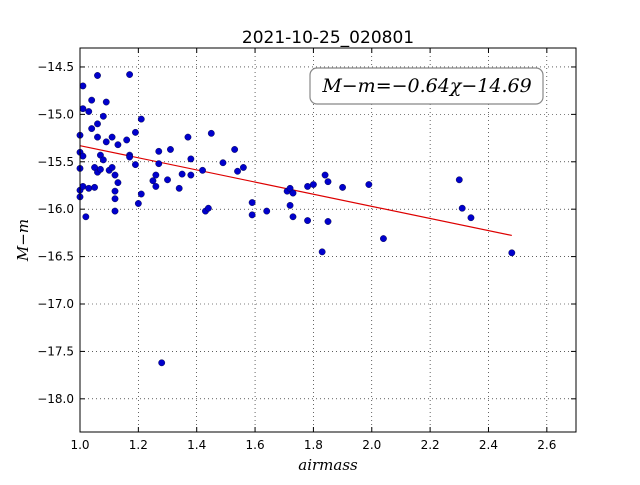 Image resolution: width=640 pixels, height=485 pixels. I want to click on x-tick-label: 2.0, so click(371, 445).